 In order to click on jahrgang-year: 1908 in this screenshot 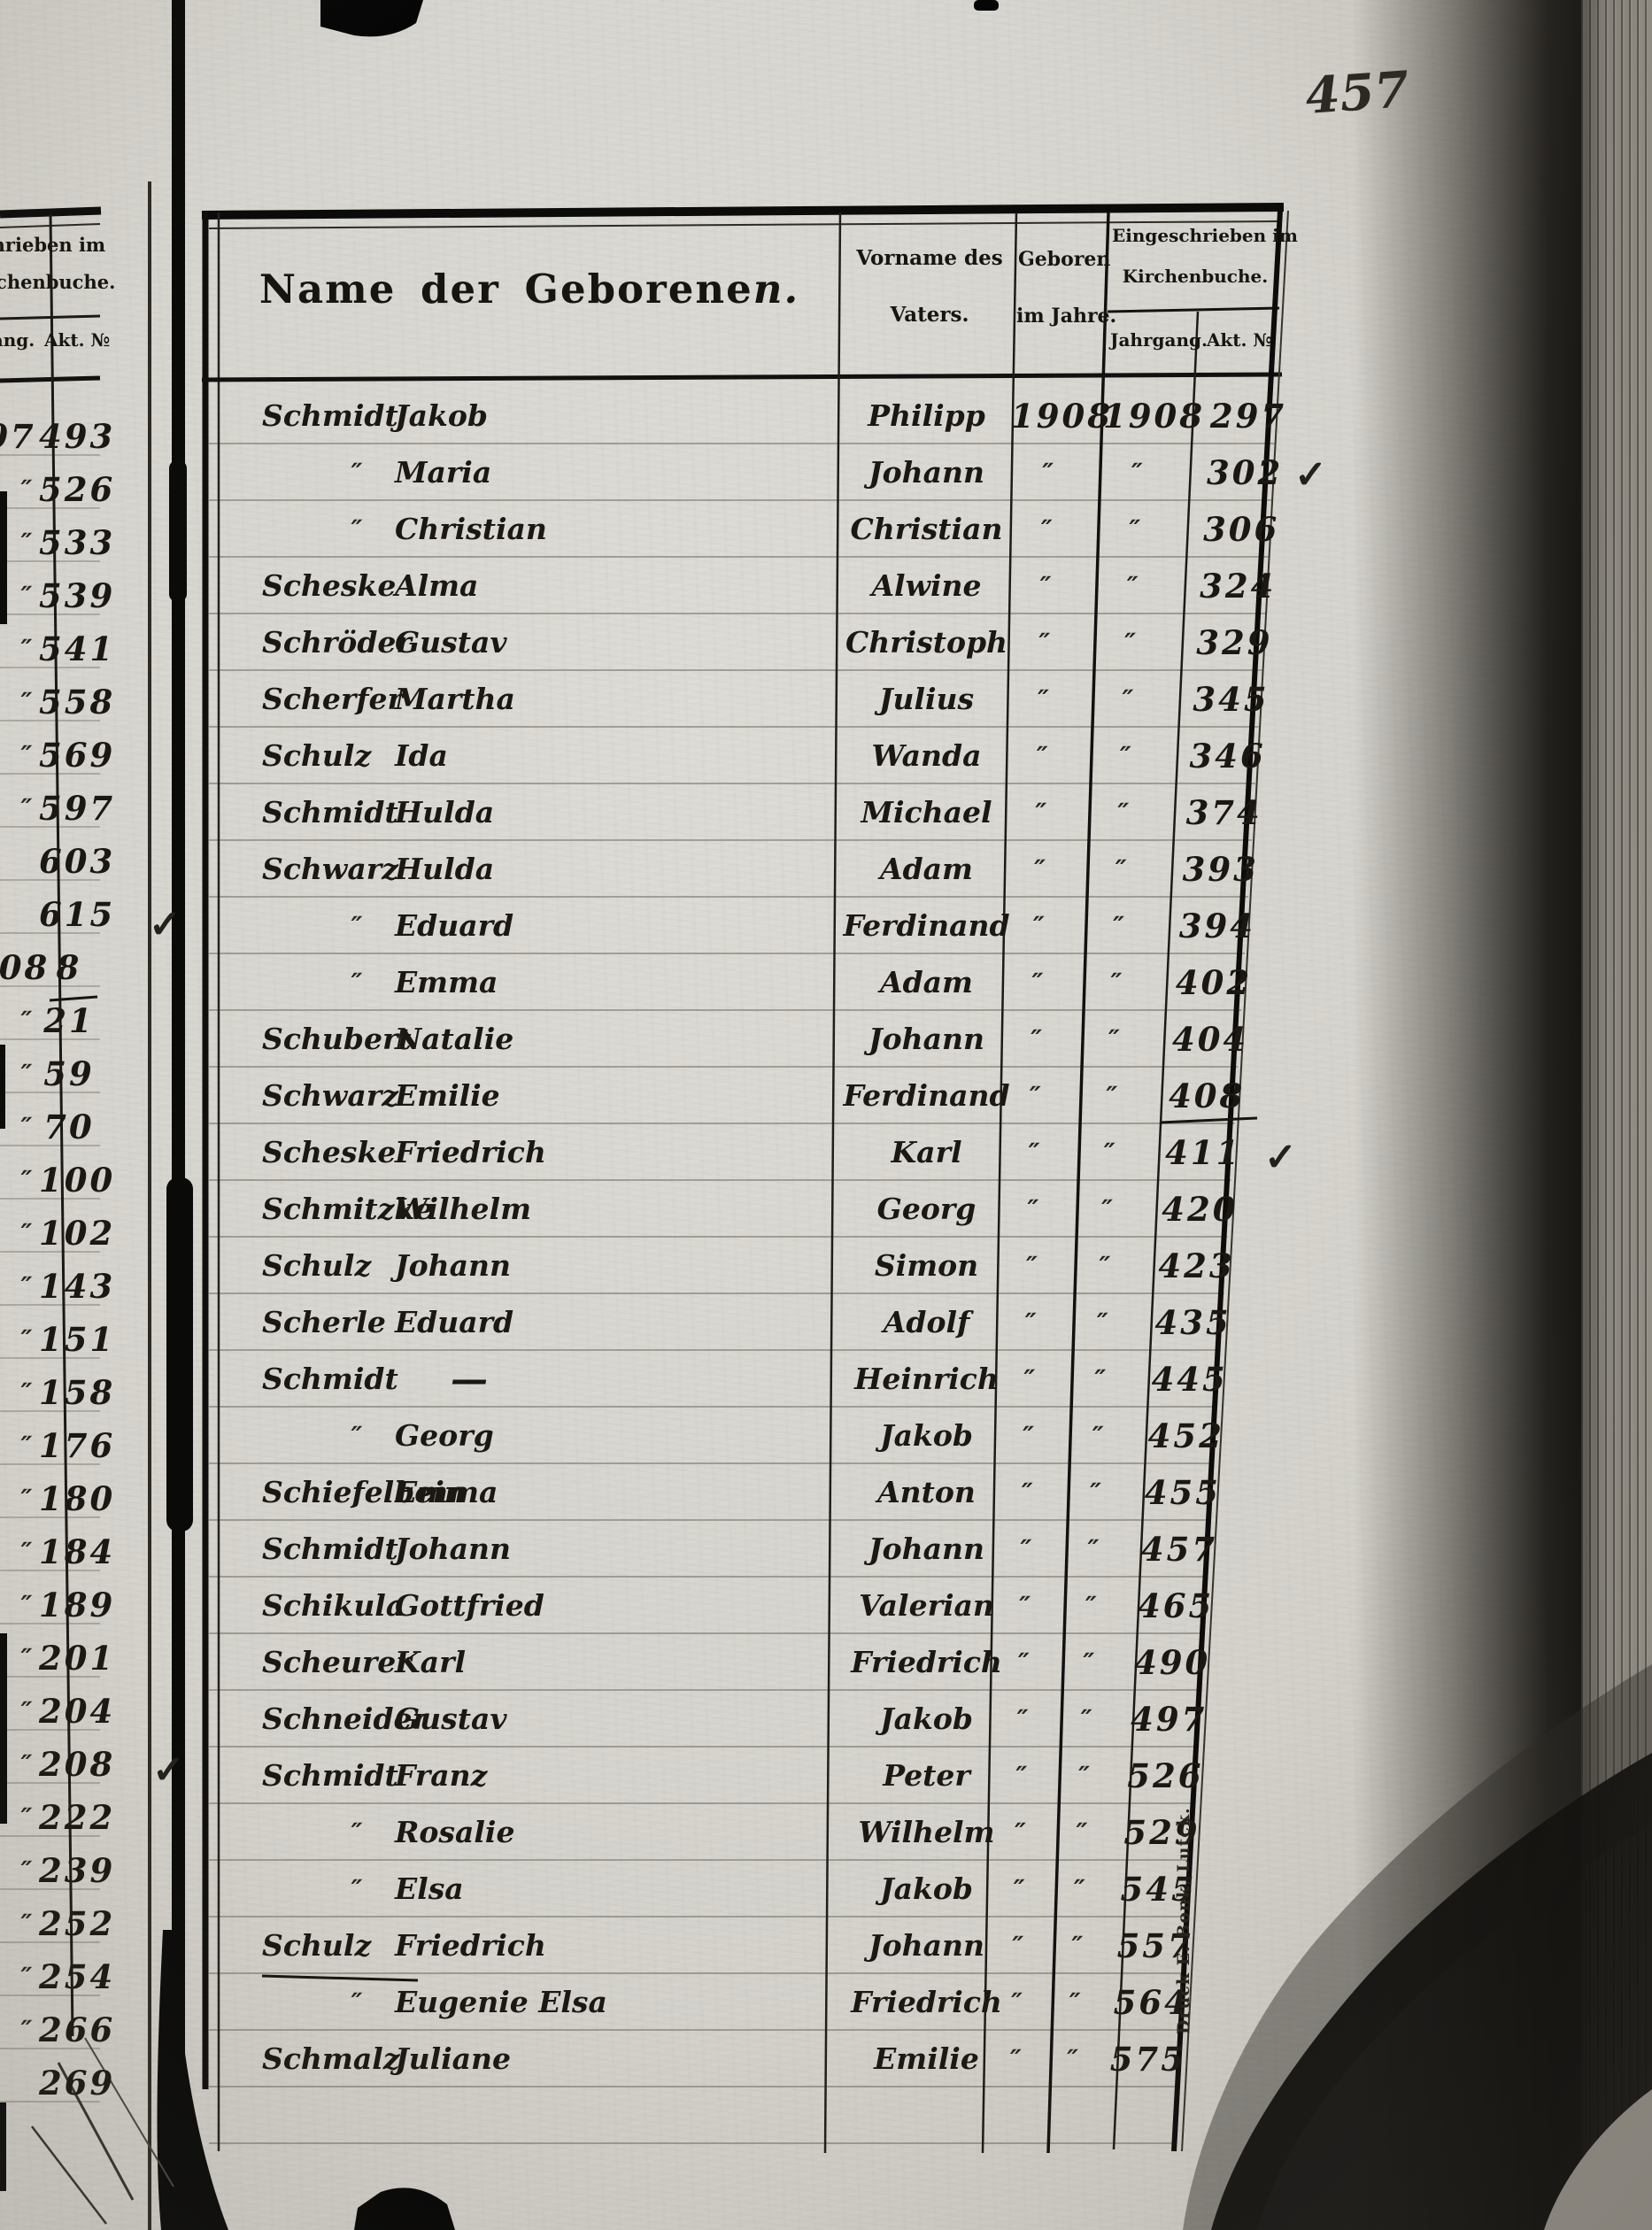, I will do `click(1154, 416)`.